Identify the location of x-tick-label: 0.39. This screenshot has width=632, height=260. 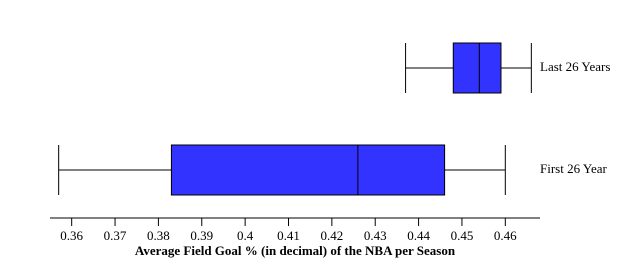
(201, 235).